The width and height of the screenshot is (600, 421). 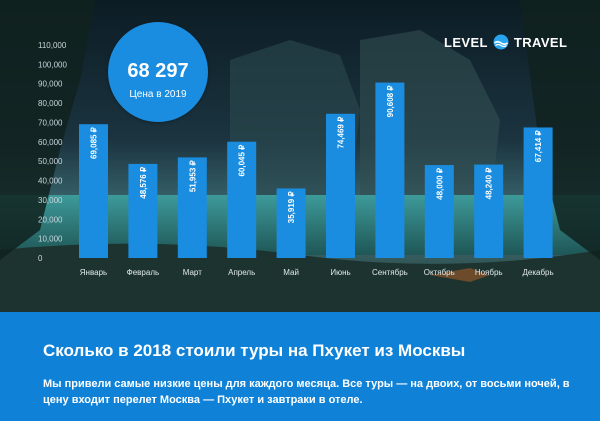 I want to click on logo-text-left: LEVEL, so click(x=466, y=42).